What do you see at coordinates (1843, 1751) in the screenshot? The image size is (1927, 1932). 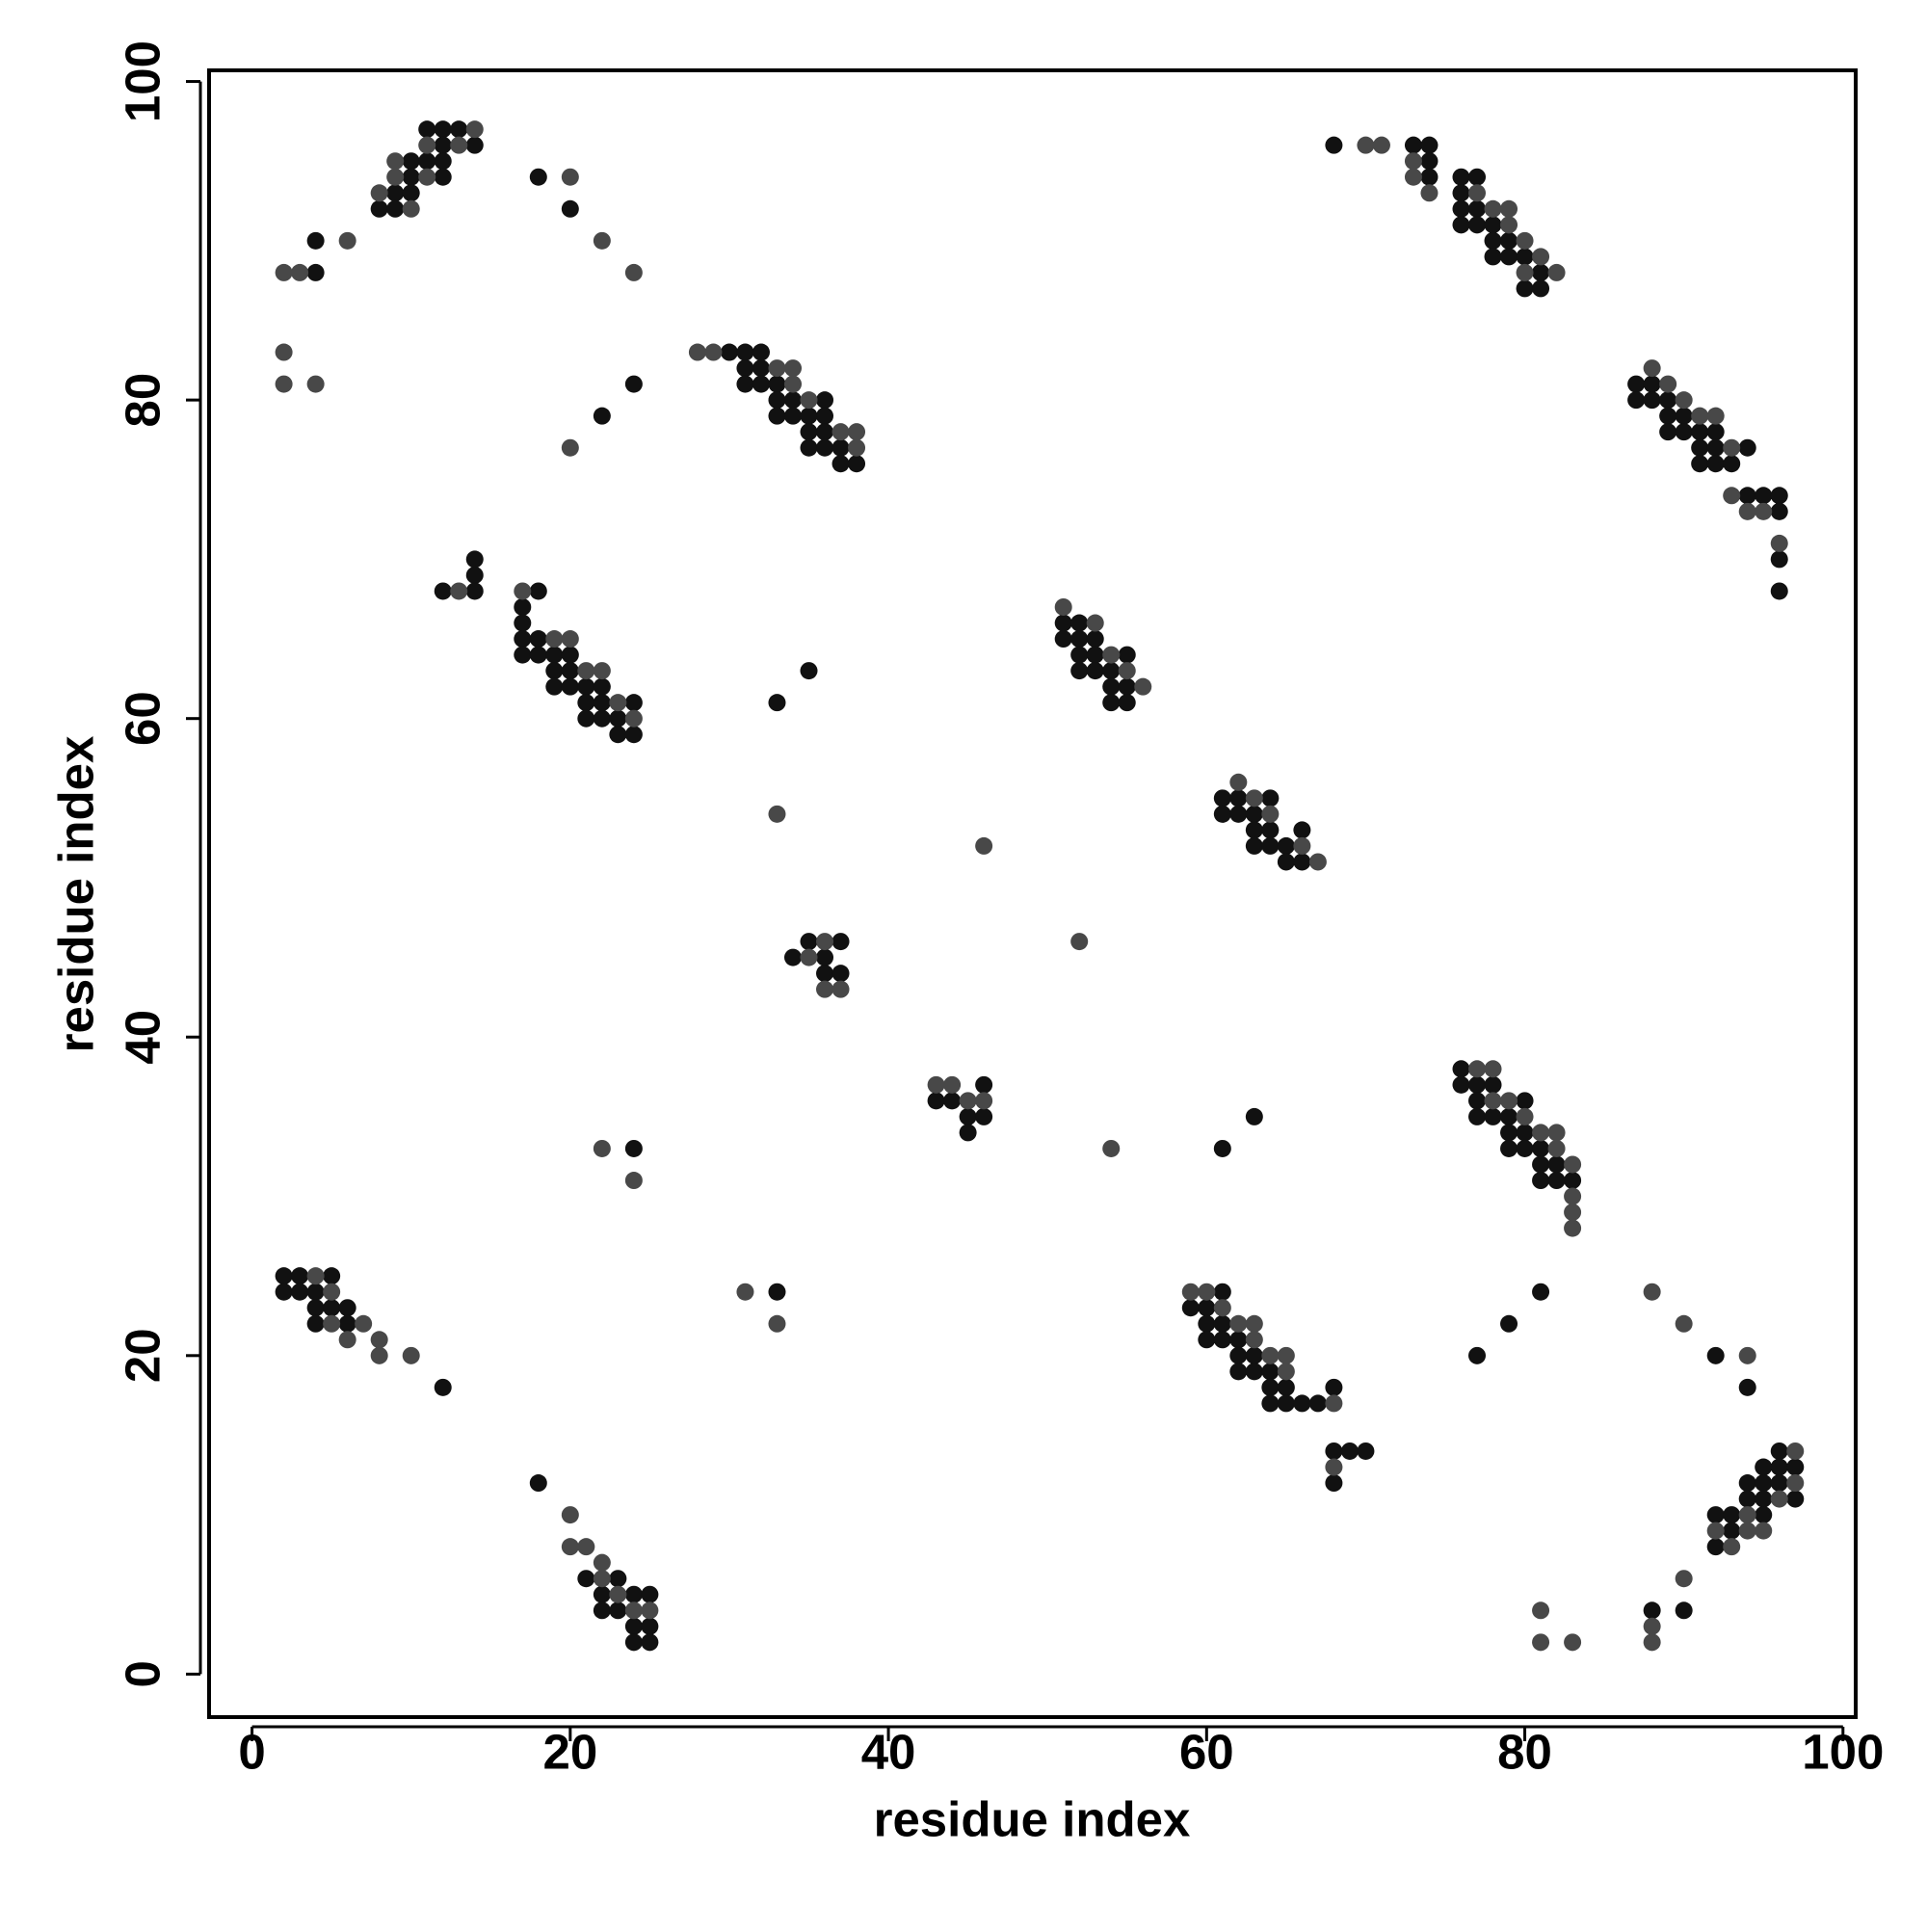 I see `x-tick-label: 100` at bounding box center [1843, 1751].